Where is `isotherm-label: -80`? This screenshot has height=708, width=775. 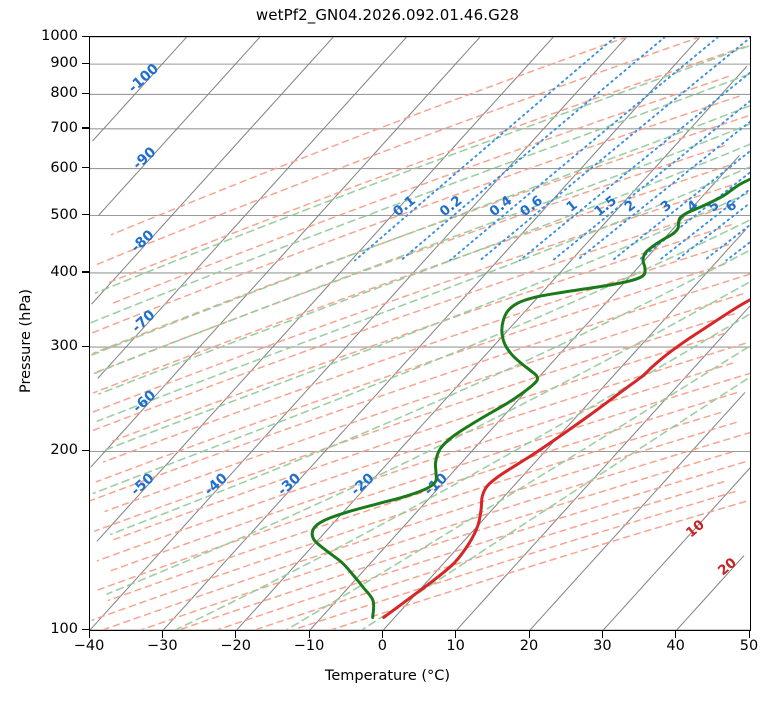
isotherm-label: -80 is located at coordinates (143, 241).